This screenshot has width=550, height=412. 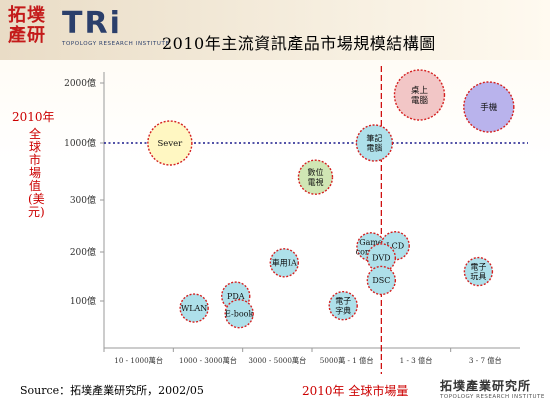 I want to click on x-axis-title: 2010年 全球市場量, so click(x=355, y=391).